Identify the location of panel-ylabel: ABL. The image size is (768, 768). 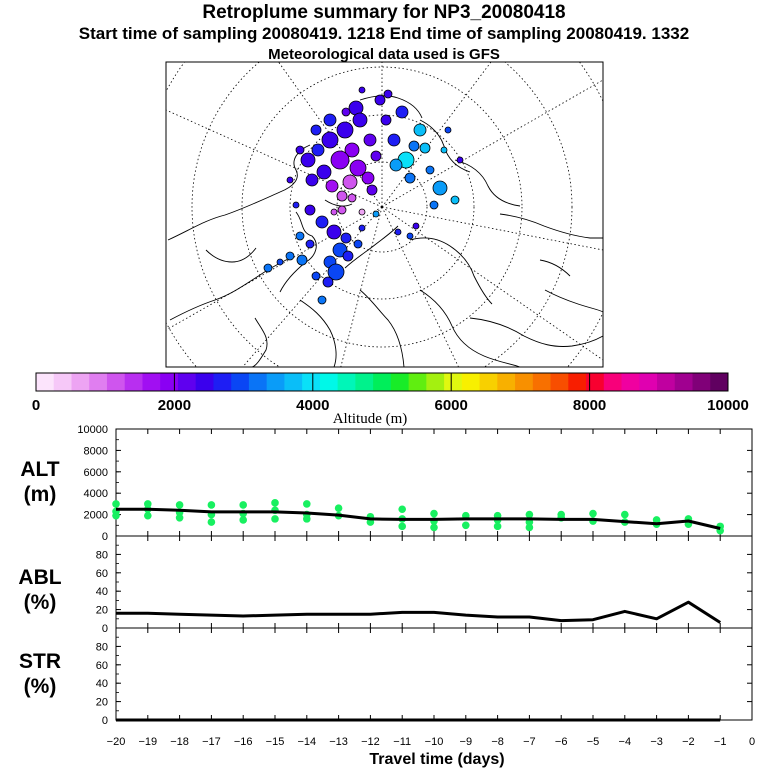
(39, 577).